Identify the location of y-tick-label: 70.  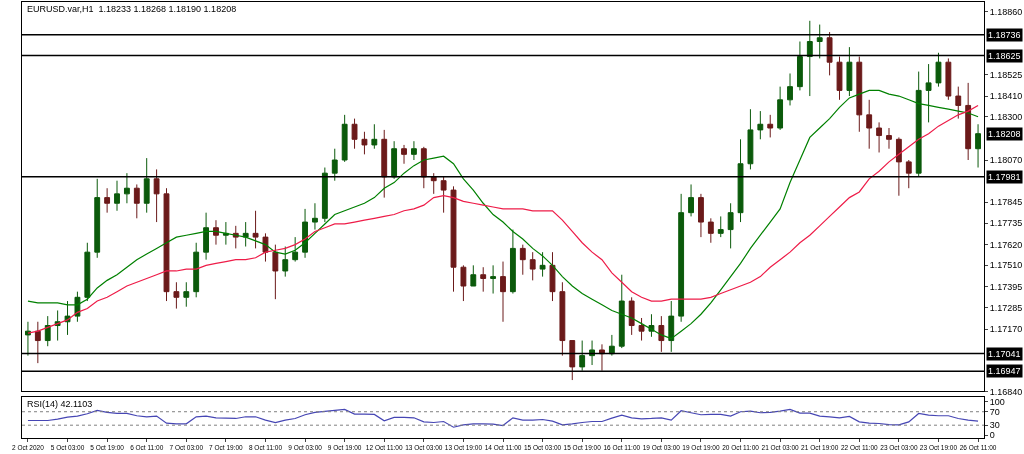
(994, 411).